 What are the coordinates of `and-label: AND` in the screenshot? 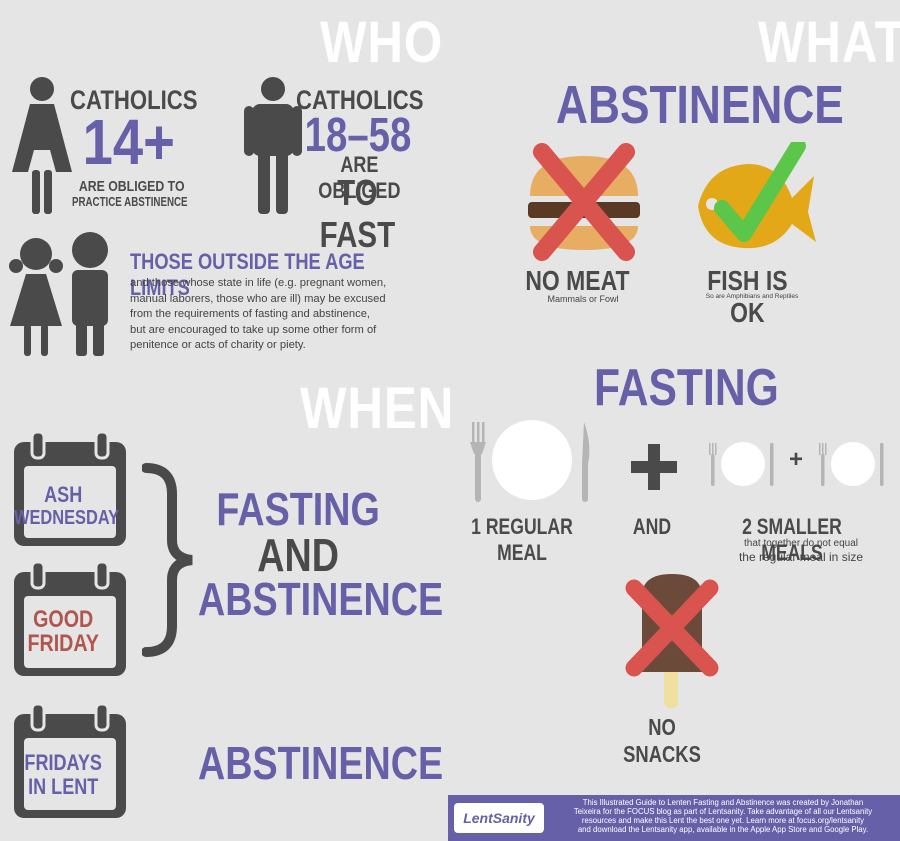 It's located at (652, 526).